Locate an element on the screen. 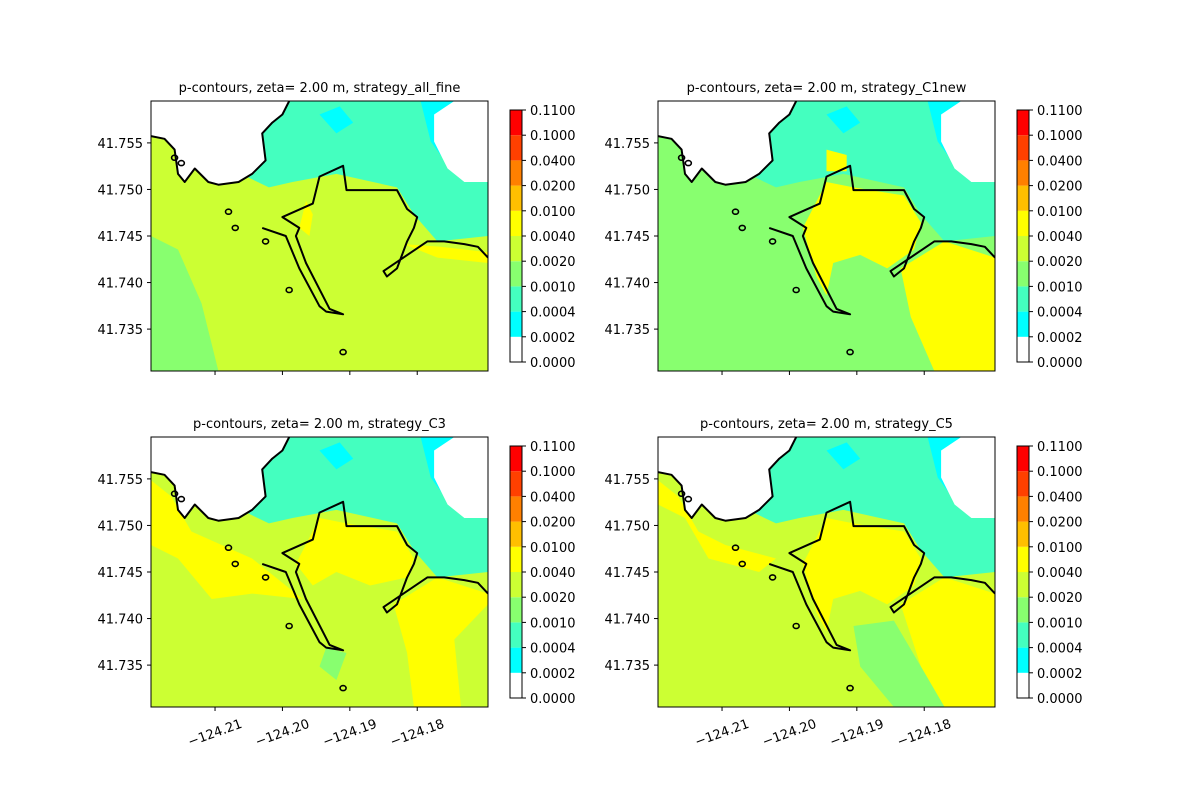 The height and width of the screenshot is (800, 1200). x-tick-label: −124.19 is located at coordinates (857, 733).